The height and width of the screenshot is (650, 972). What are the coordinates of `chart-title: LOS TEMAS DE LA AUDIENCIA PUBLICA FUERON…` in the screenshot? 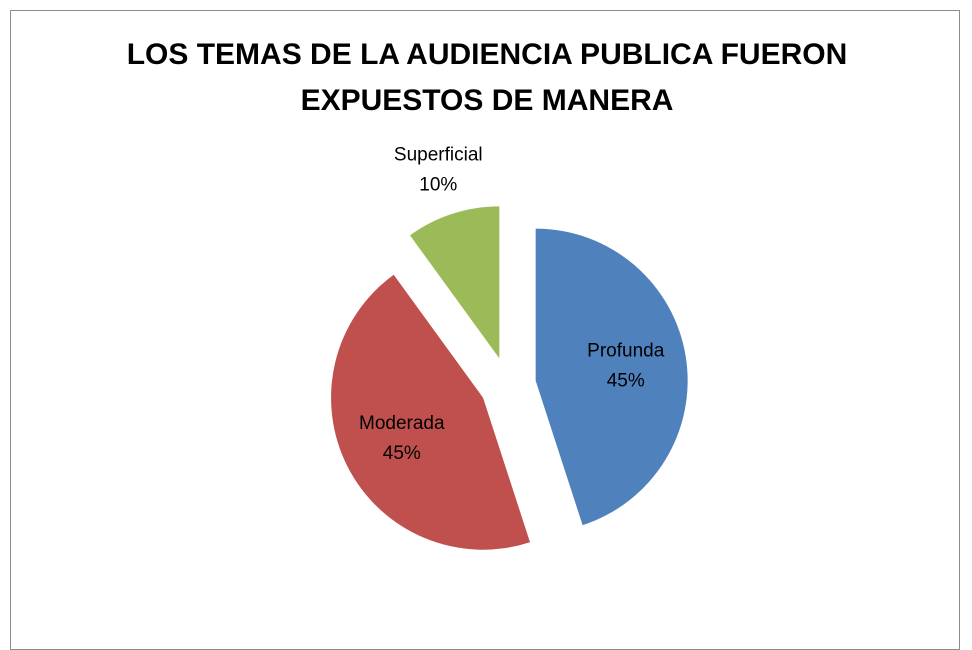 It's located at (487, 77).